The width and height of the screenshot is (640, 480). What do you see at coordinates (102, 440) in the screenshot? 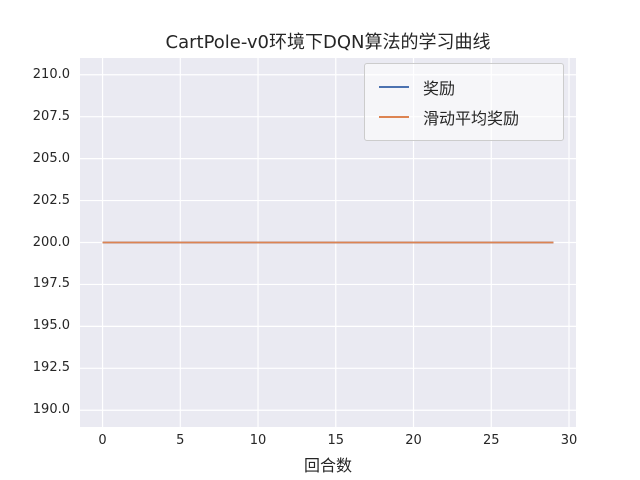
I see `x-tick-label: 0` at bounding box center [102, 440].